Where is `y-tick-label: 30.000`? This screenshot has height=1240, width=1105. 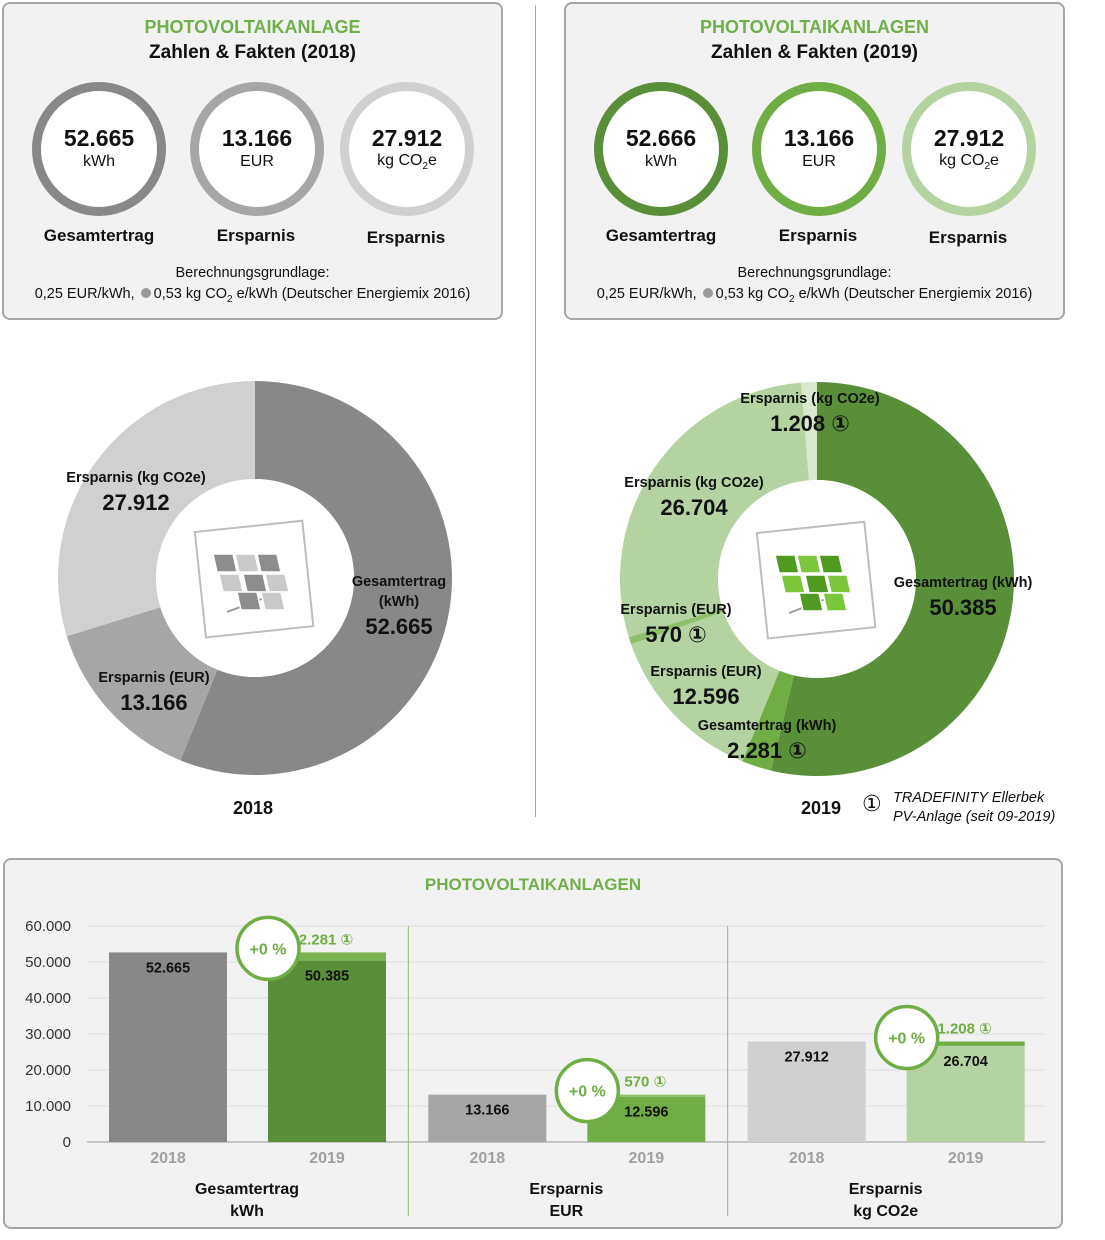 y-tick-label: 30.000 is located at coordinates (48, 1034).